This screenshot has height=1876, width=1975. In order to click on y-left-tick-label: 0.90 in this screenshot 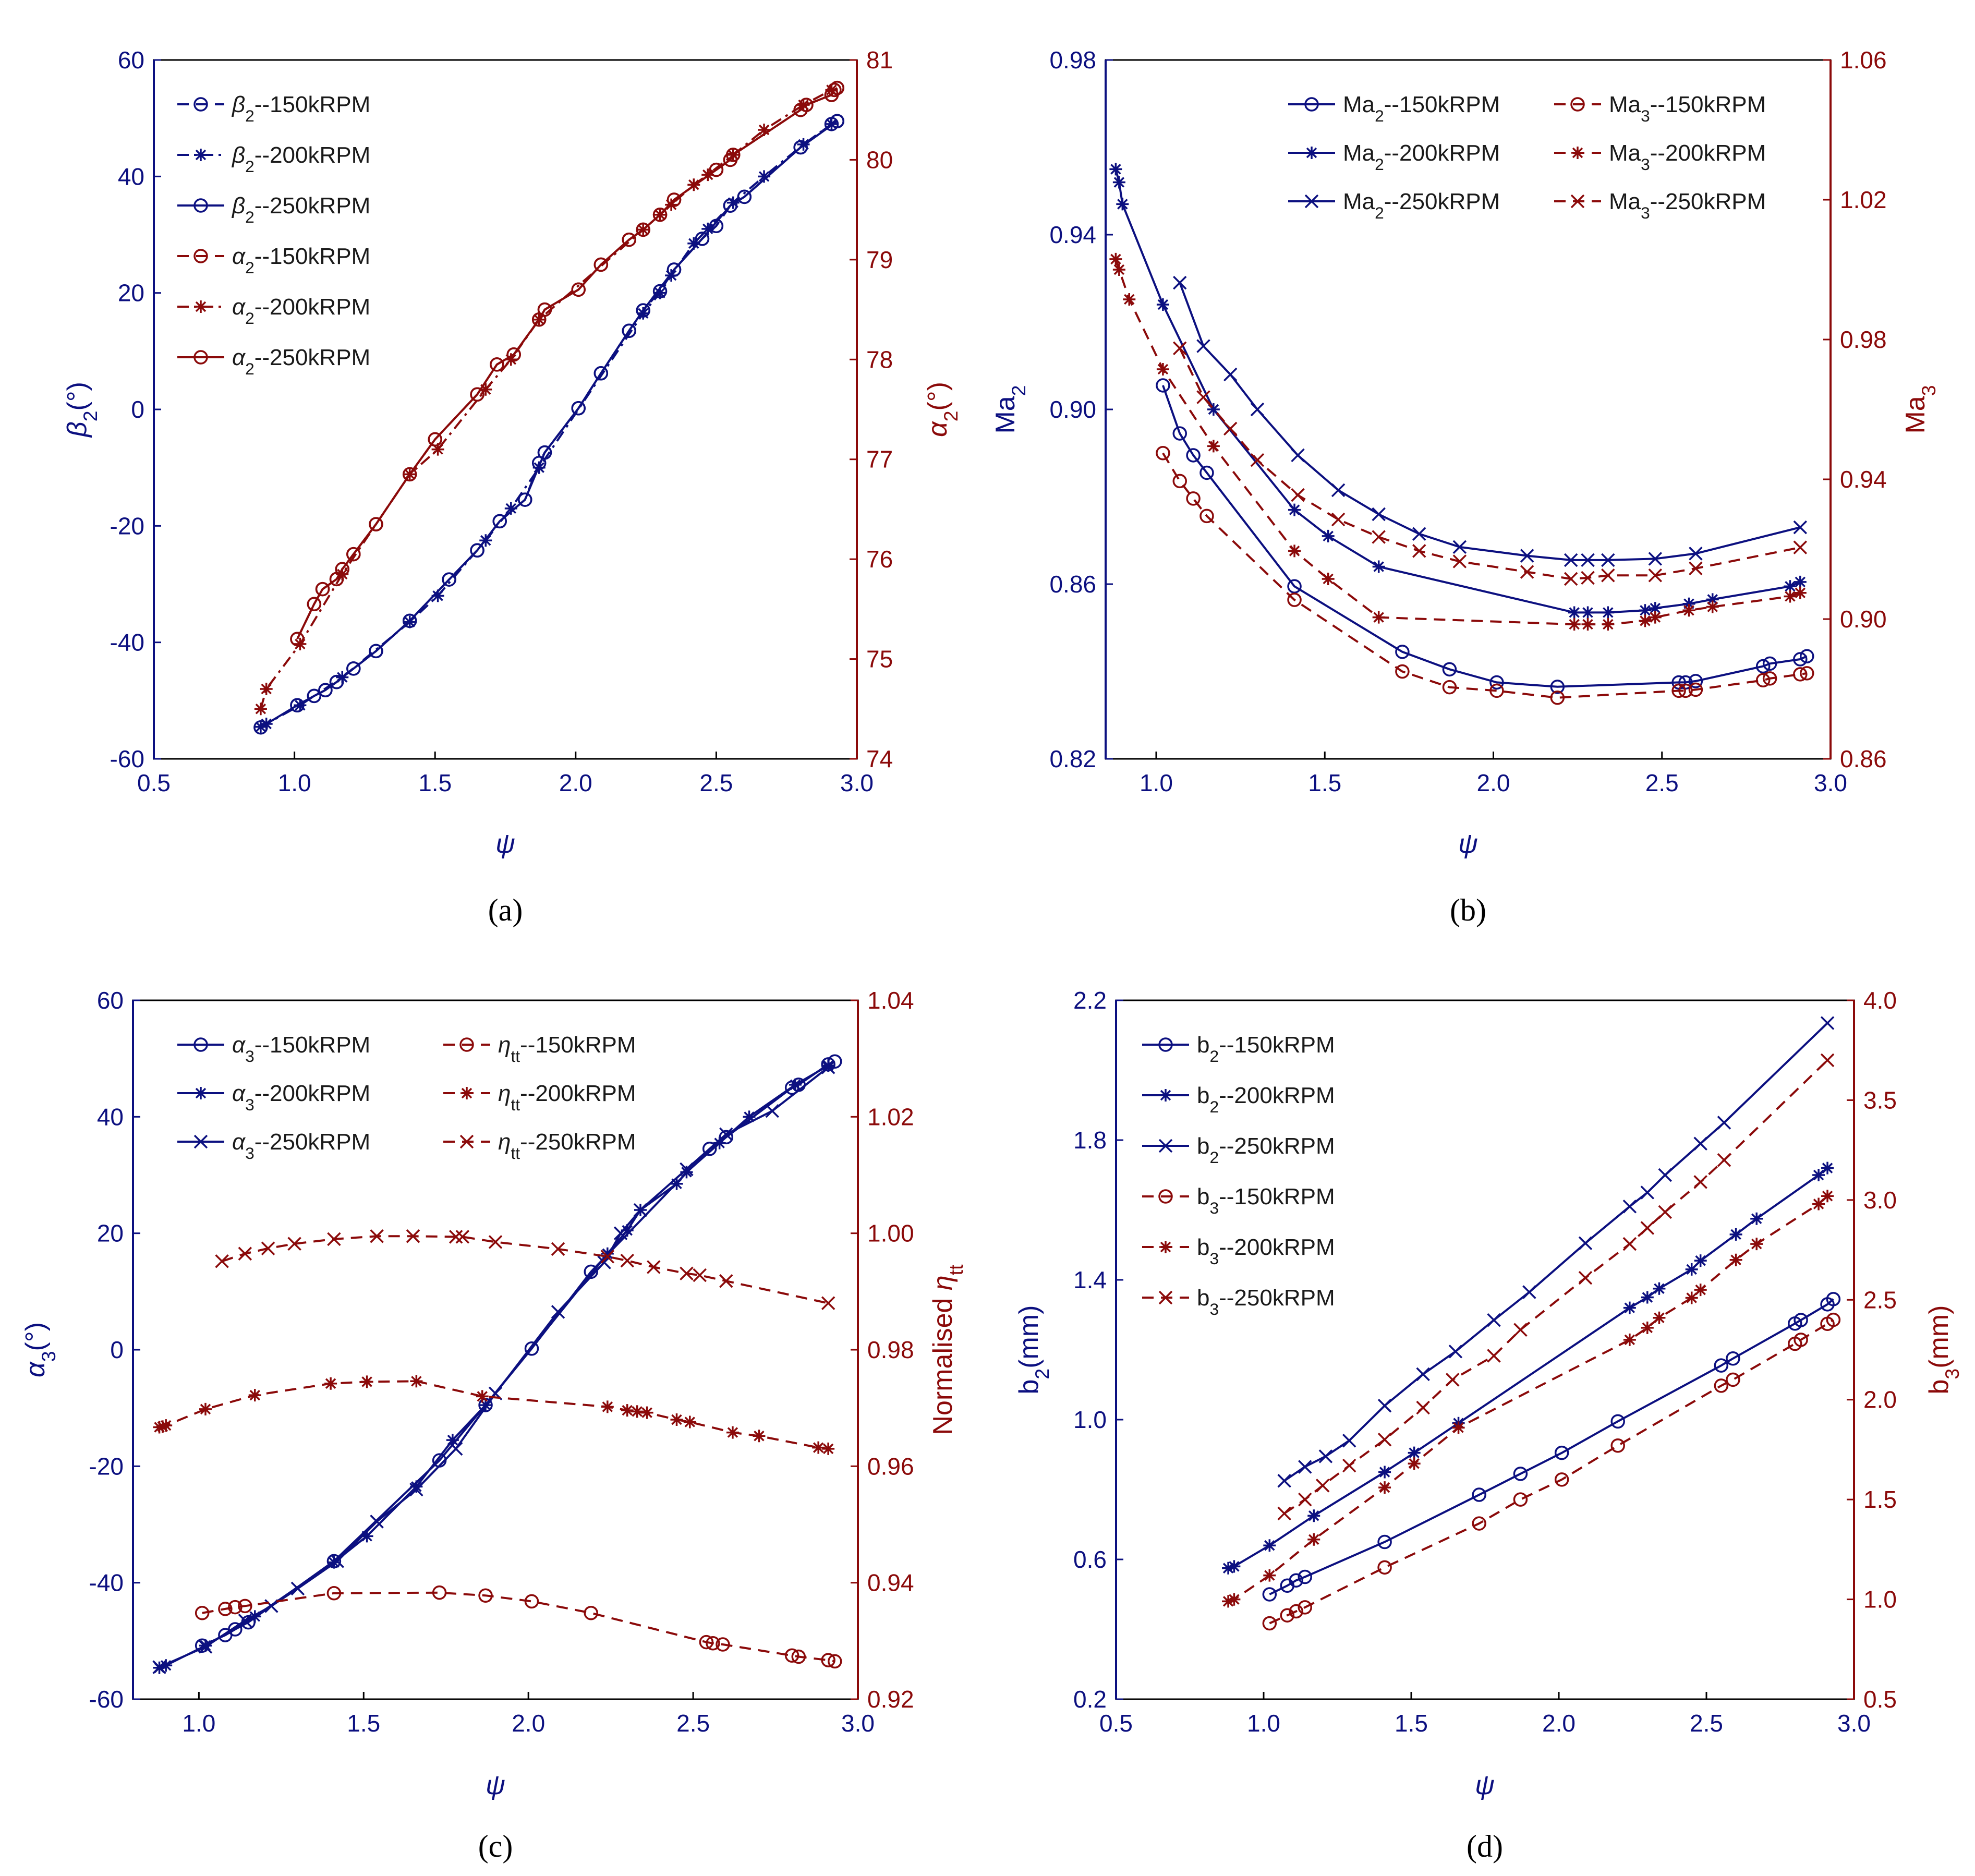, I will do `click(1072, 409)`.